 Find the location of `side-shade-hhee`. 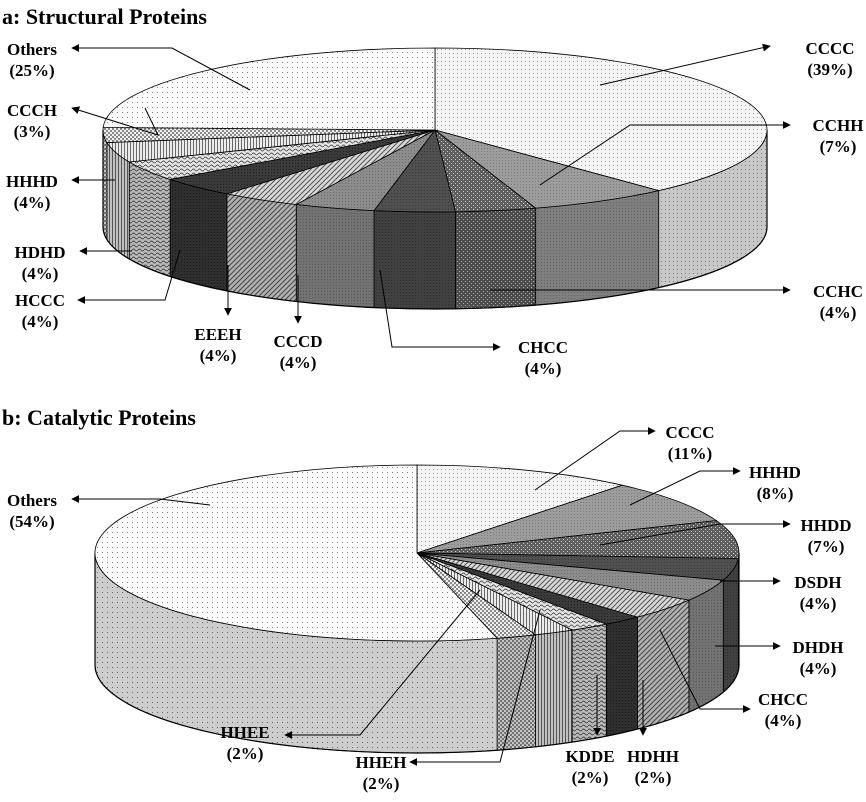

side-shade-hhee is located at coordinates (516, 692).